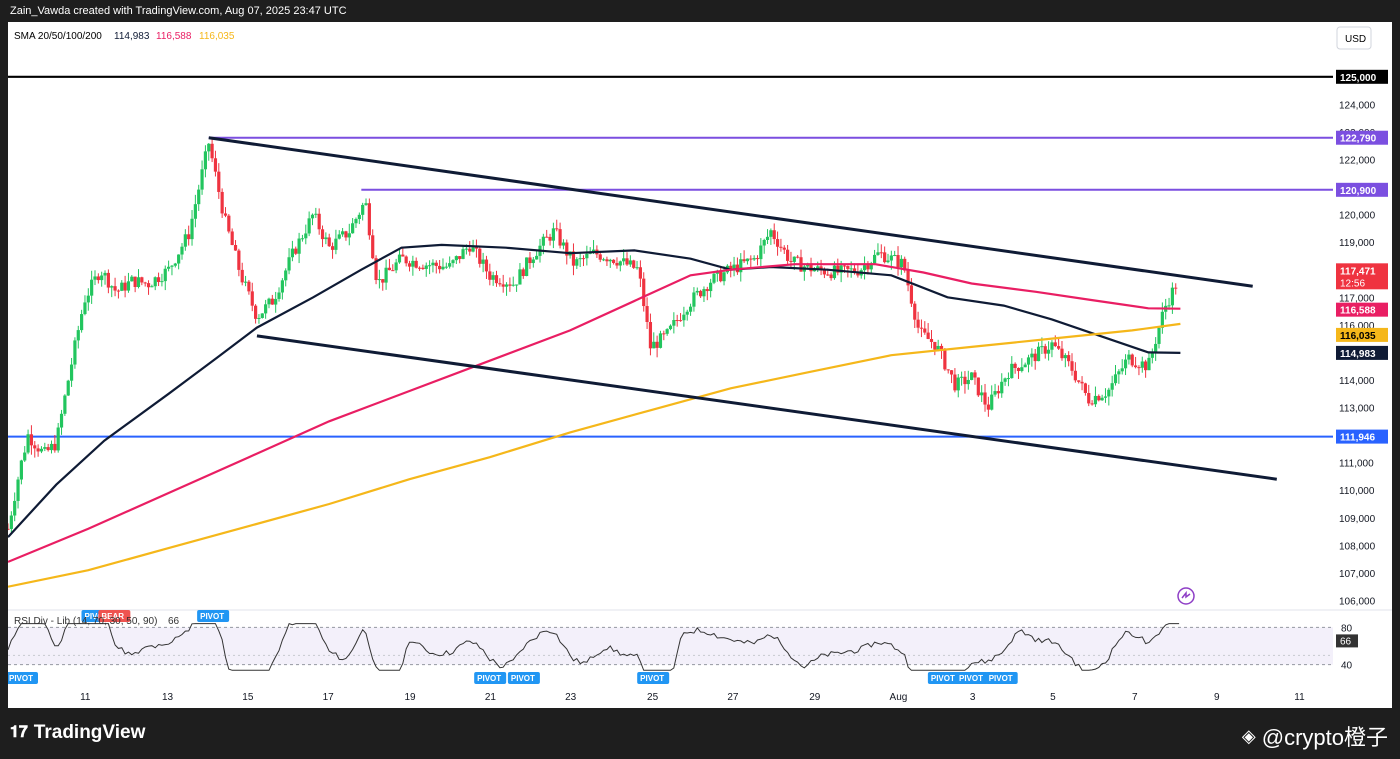 This screenshot has width=1400, height=759. I want to click on y-tick-label: 109,000, so click(1357, 519).